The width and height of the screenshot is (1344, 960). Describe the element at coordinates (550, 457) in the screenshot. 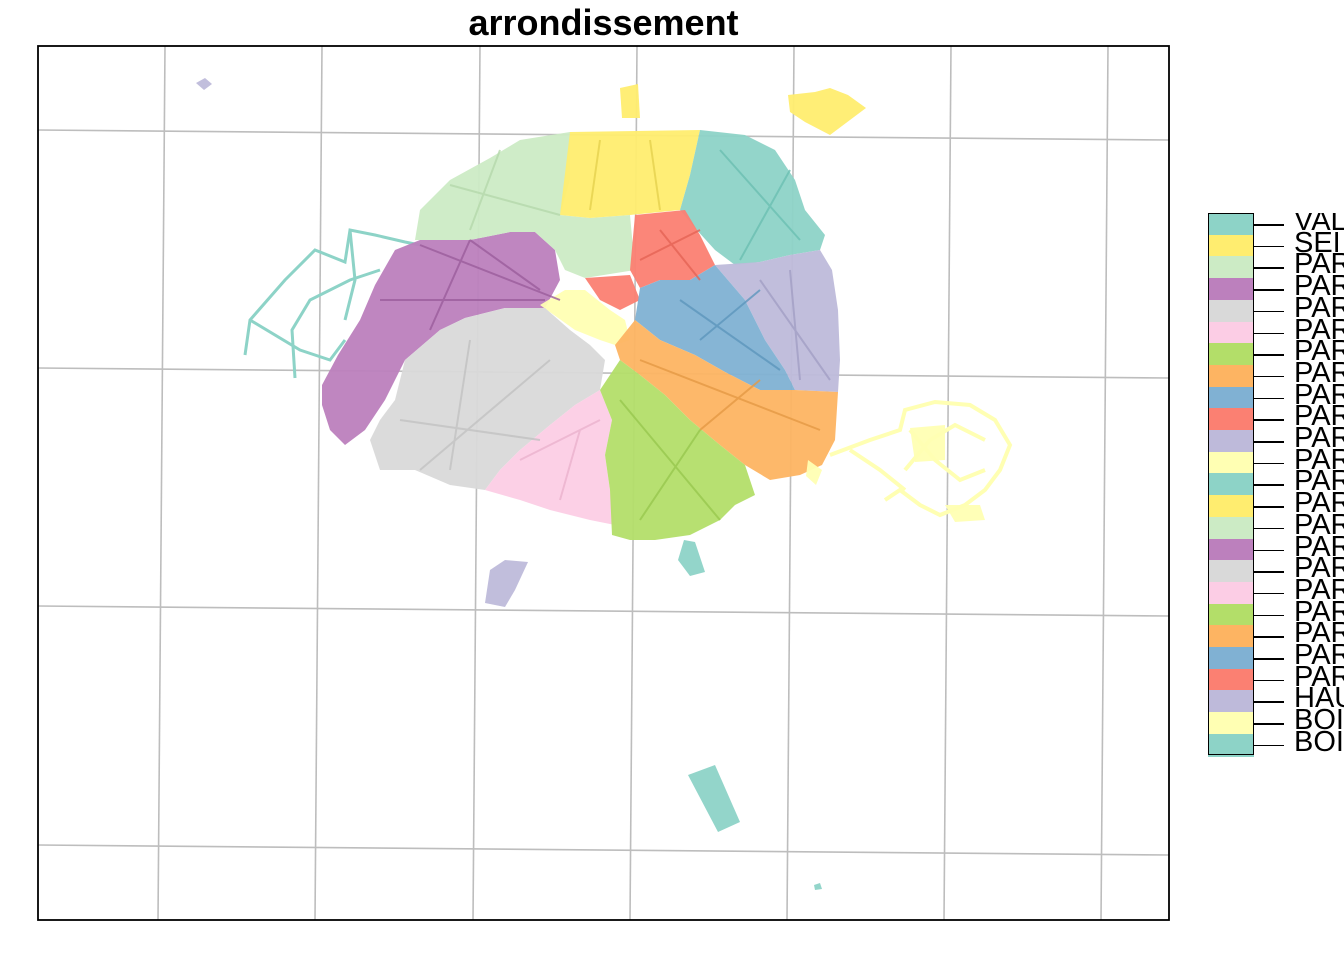

I see `region-south-pink` at that location.